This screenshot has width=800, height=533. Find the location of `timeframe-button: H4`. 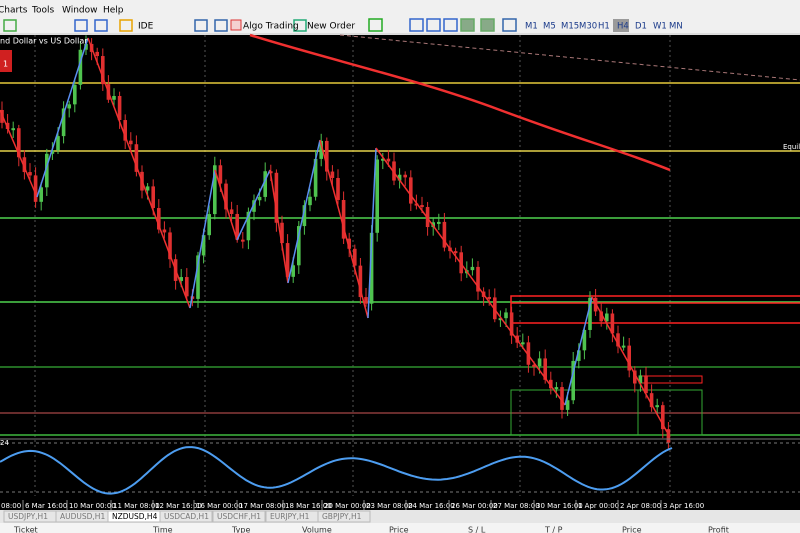

timeframe-button: H4 is located at coordinates (623, 27).